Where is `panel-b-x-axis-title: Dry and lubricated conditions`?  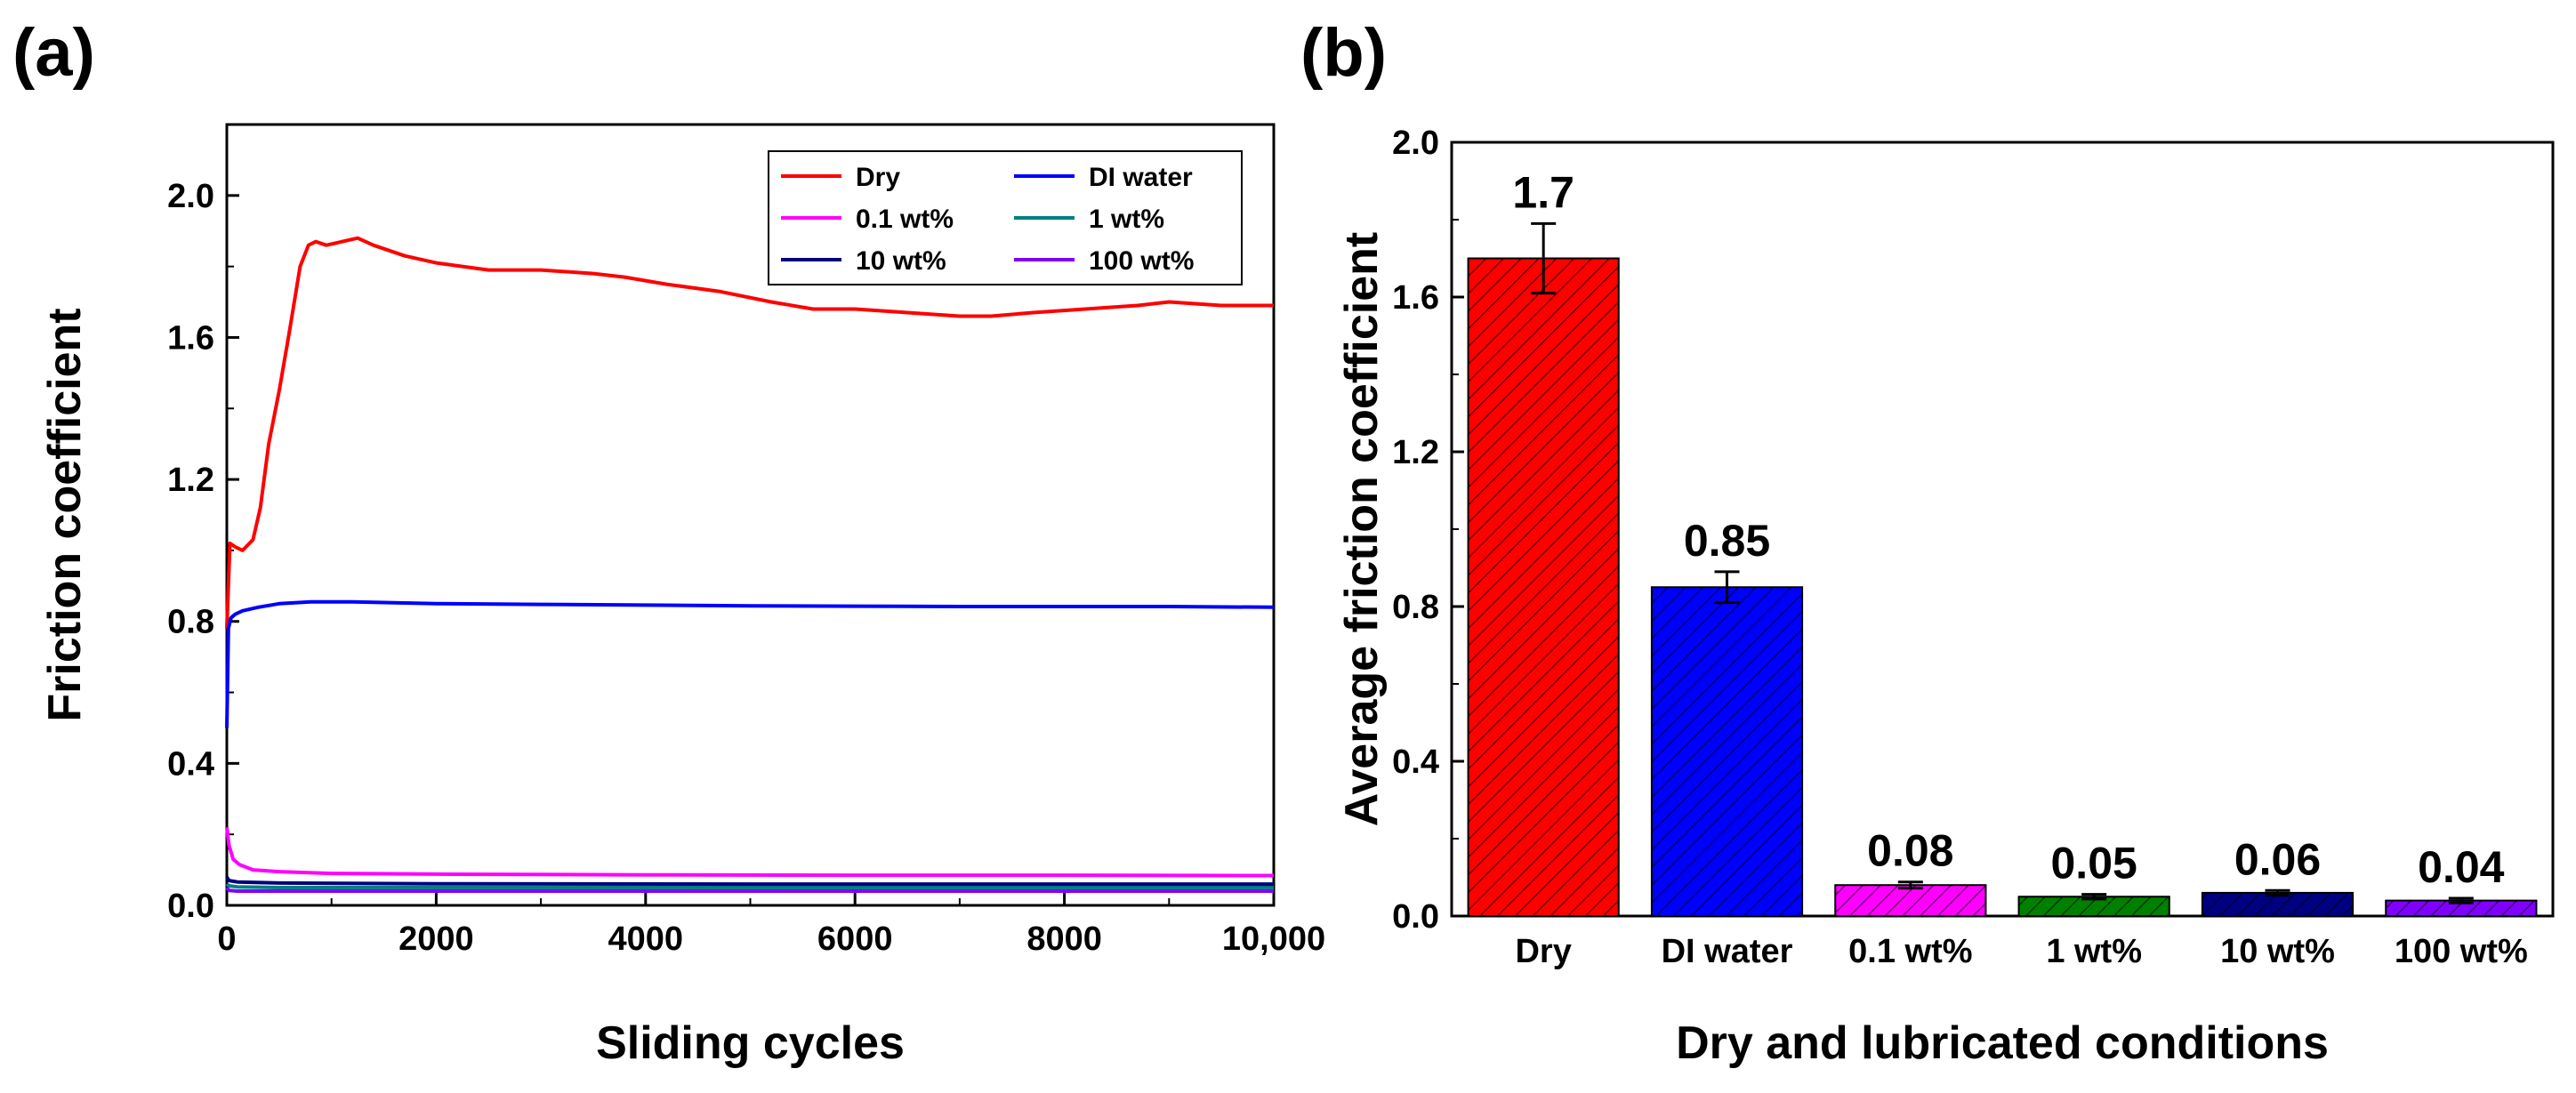
panel-b-x-axis-title: Dry and lubricated conditions is located at coordinates (2002, 1043).